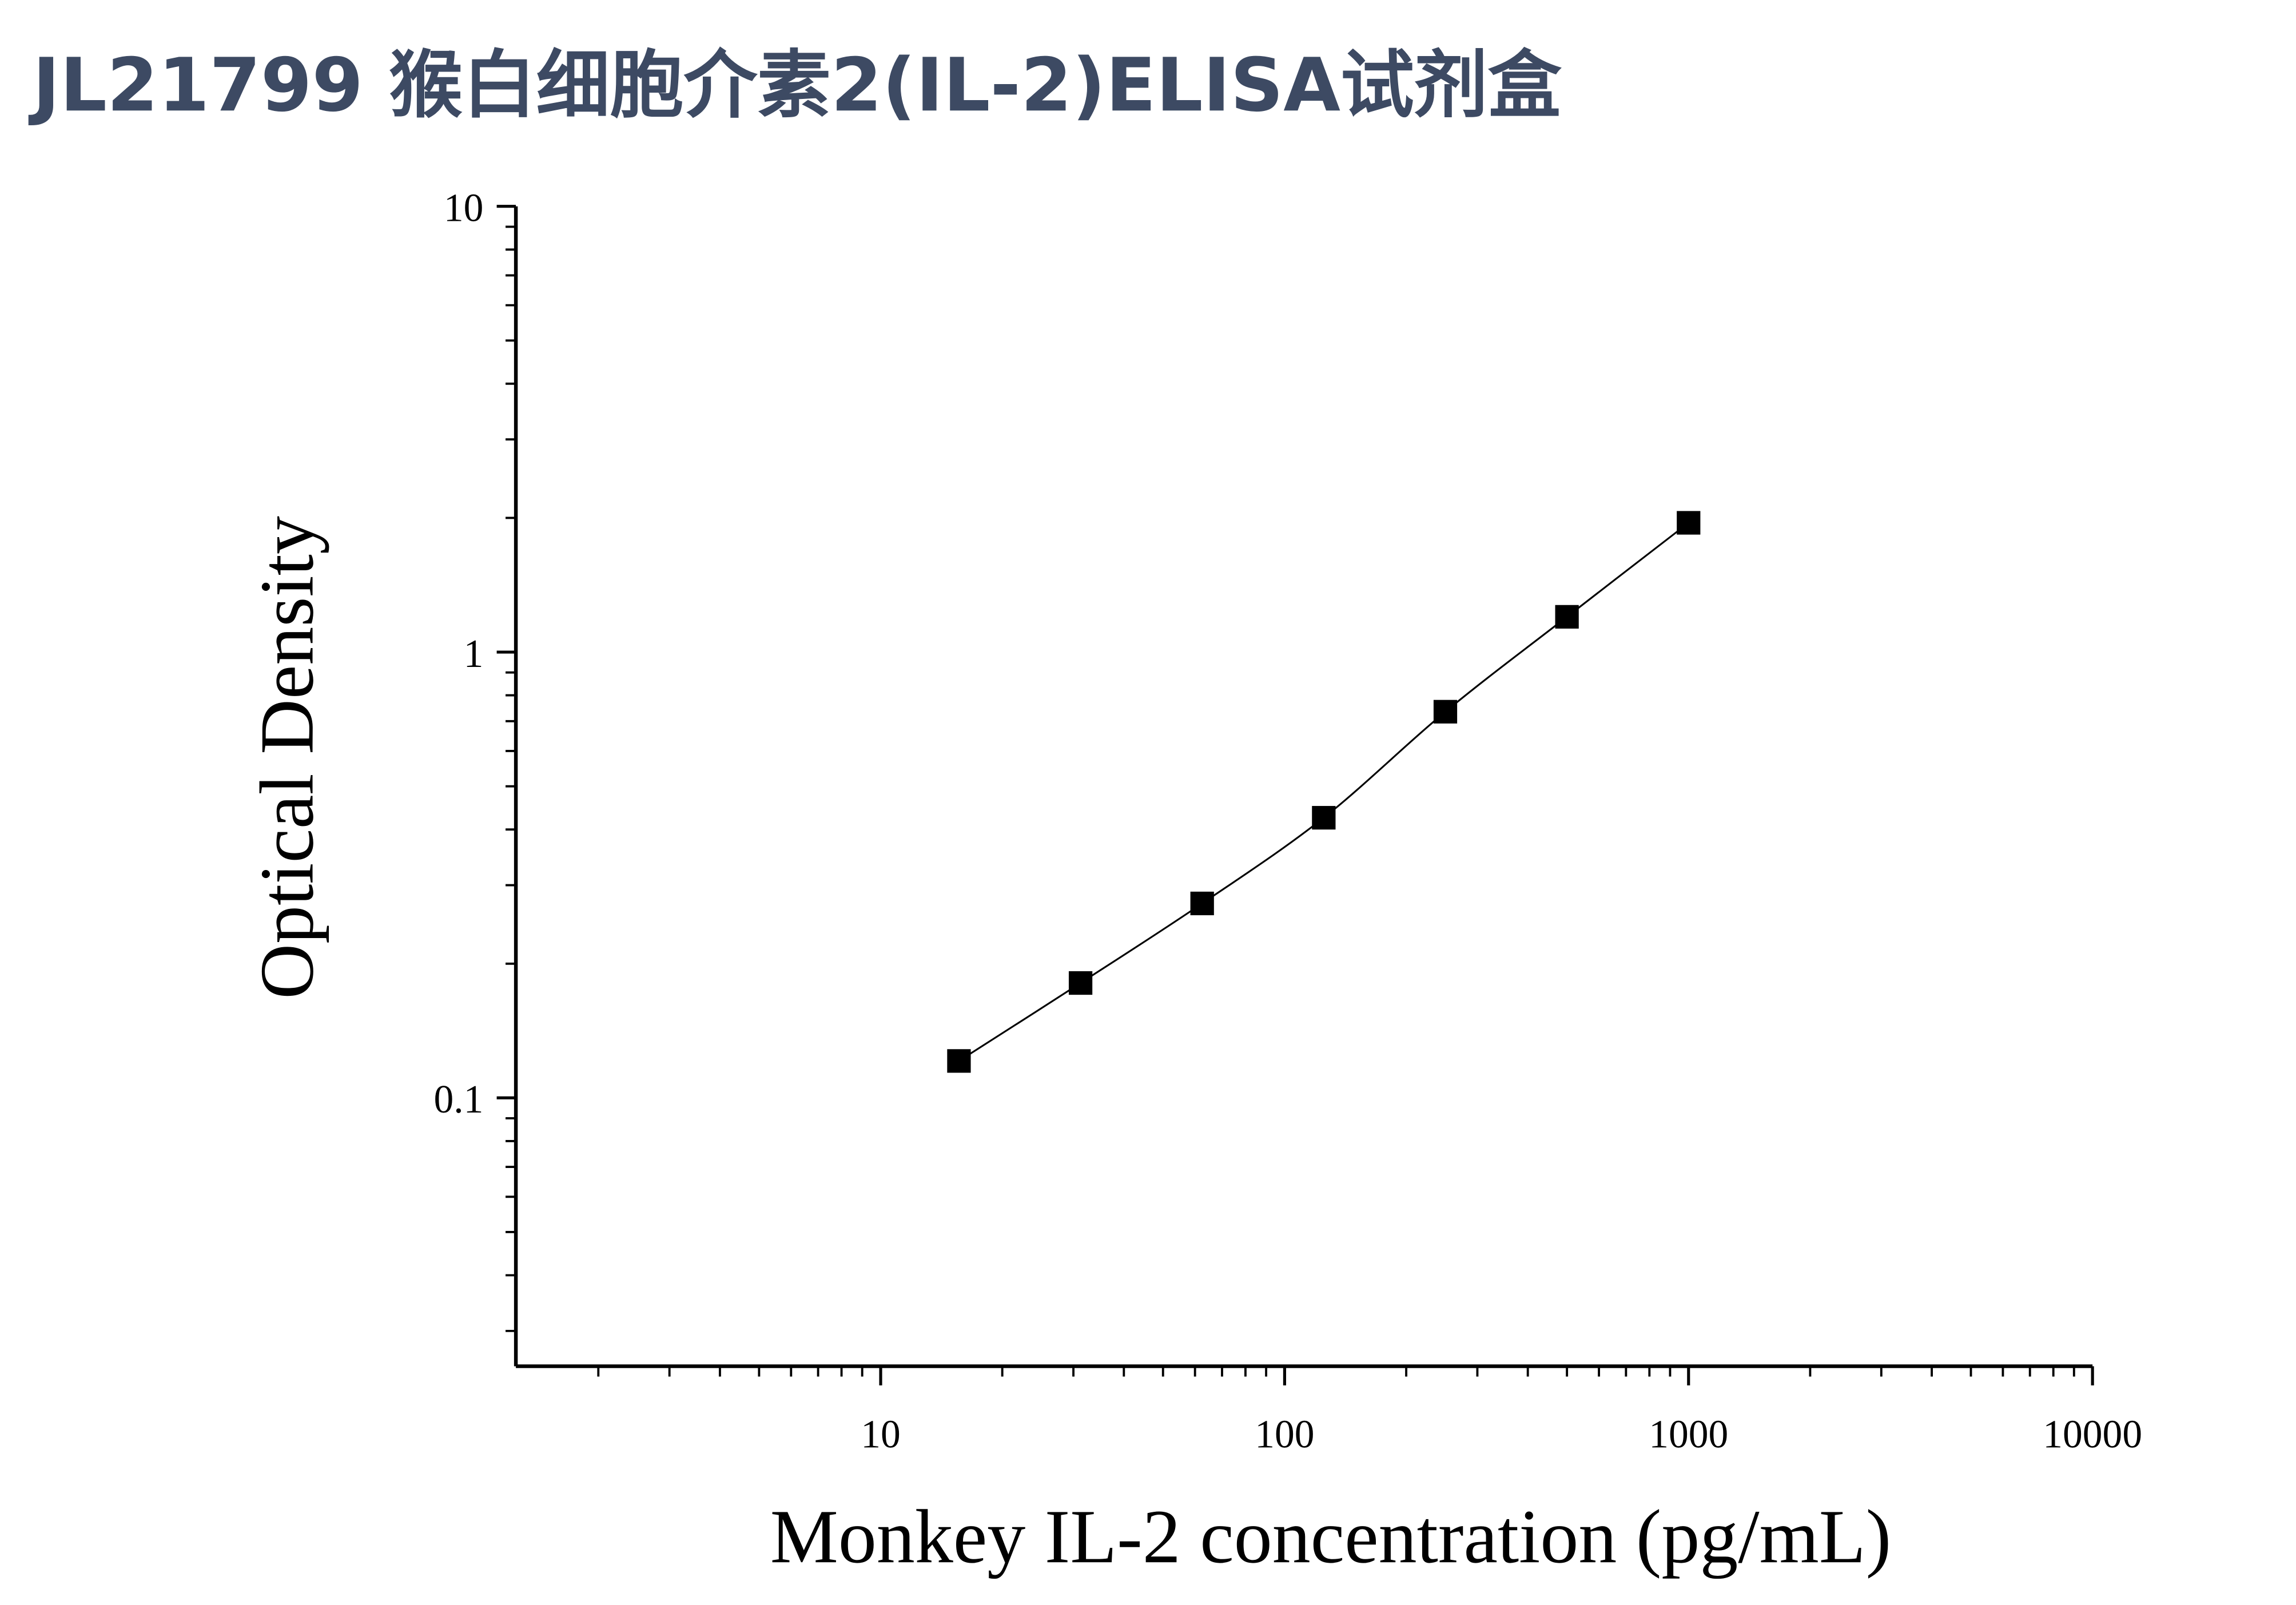 This screenshot has height=1605, width=2296. I want to click on chart-title: JL21799 猴白细胞介素2(IL-2)ELISA试剂盒, so click(795, 85).